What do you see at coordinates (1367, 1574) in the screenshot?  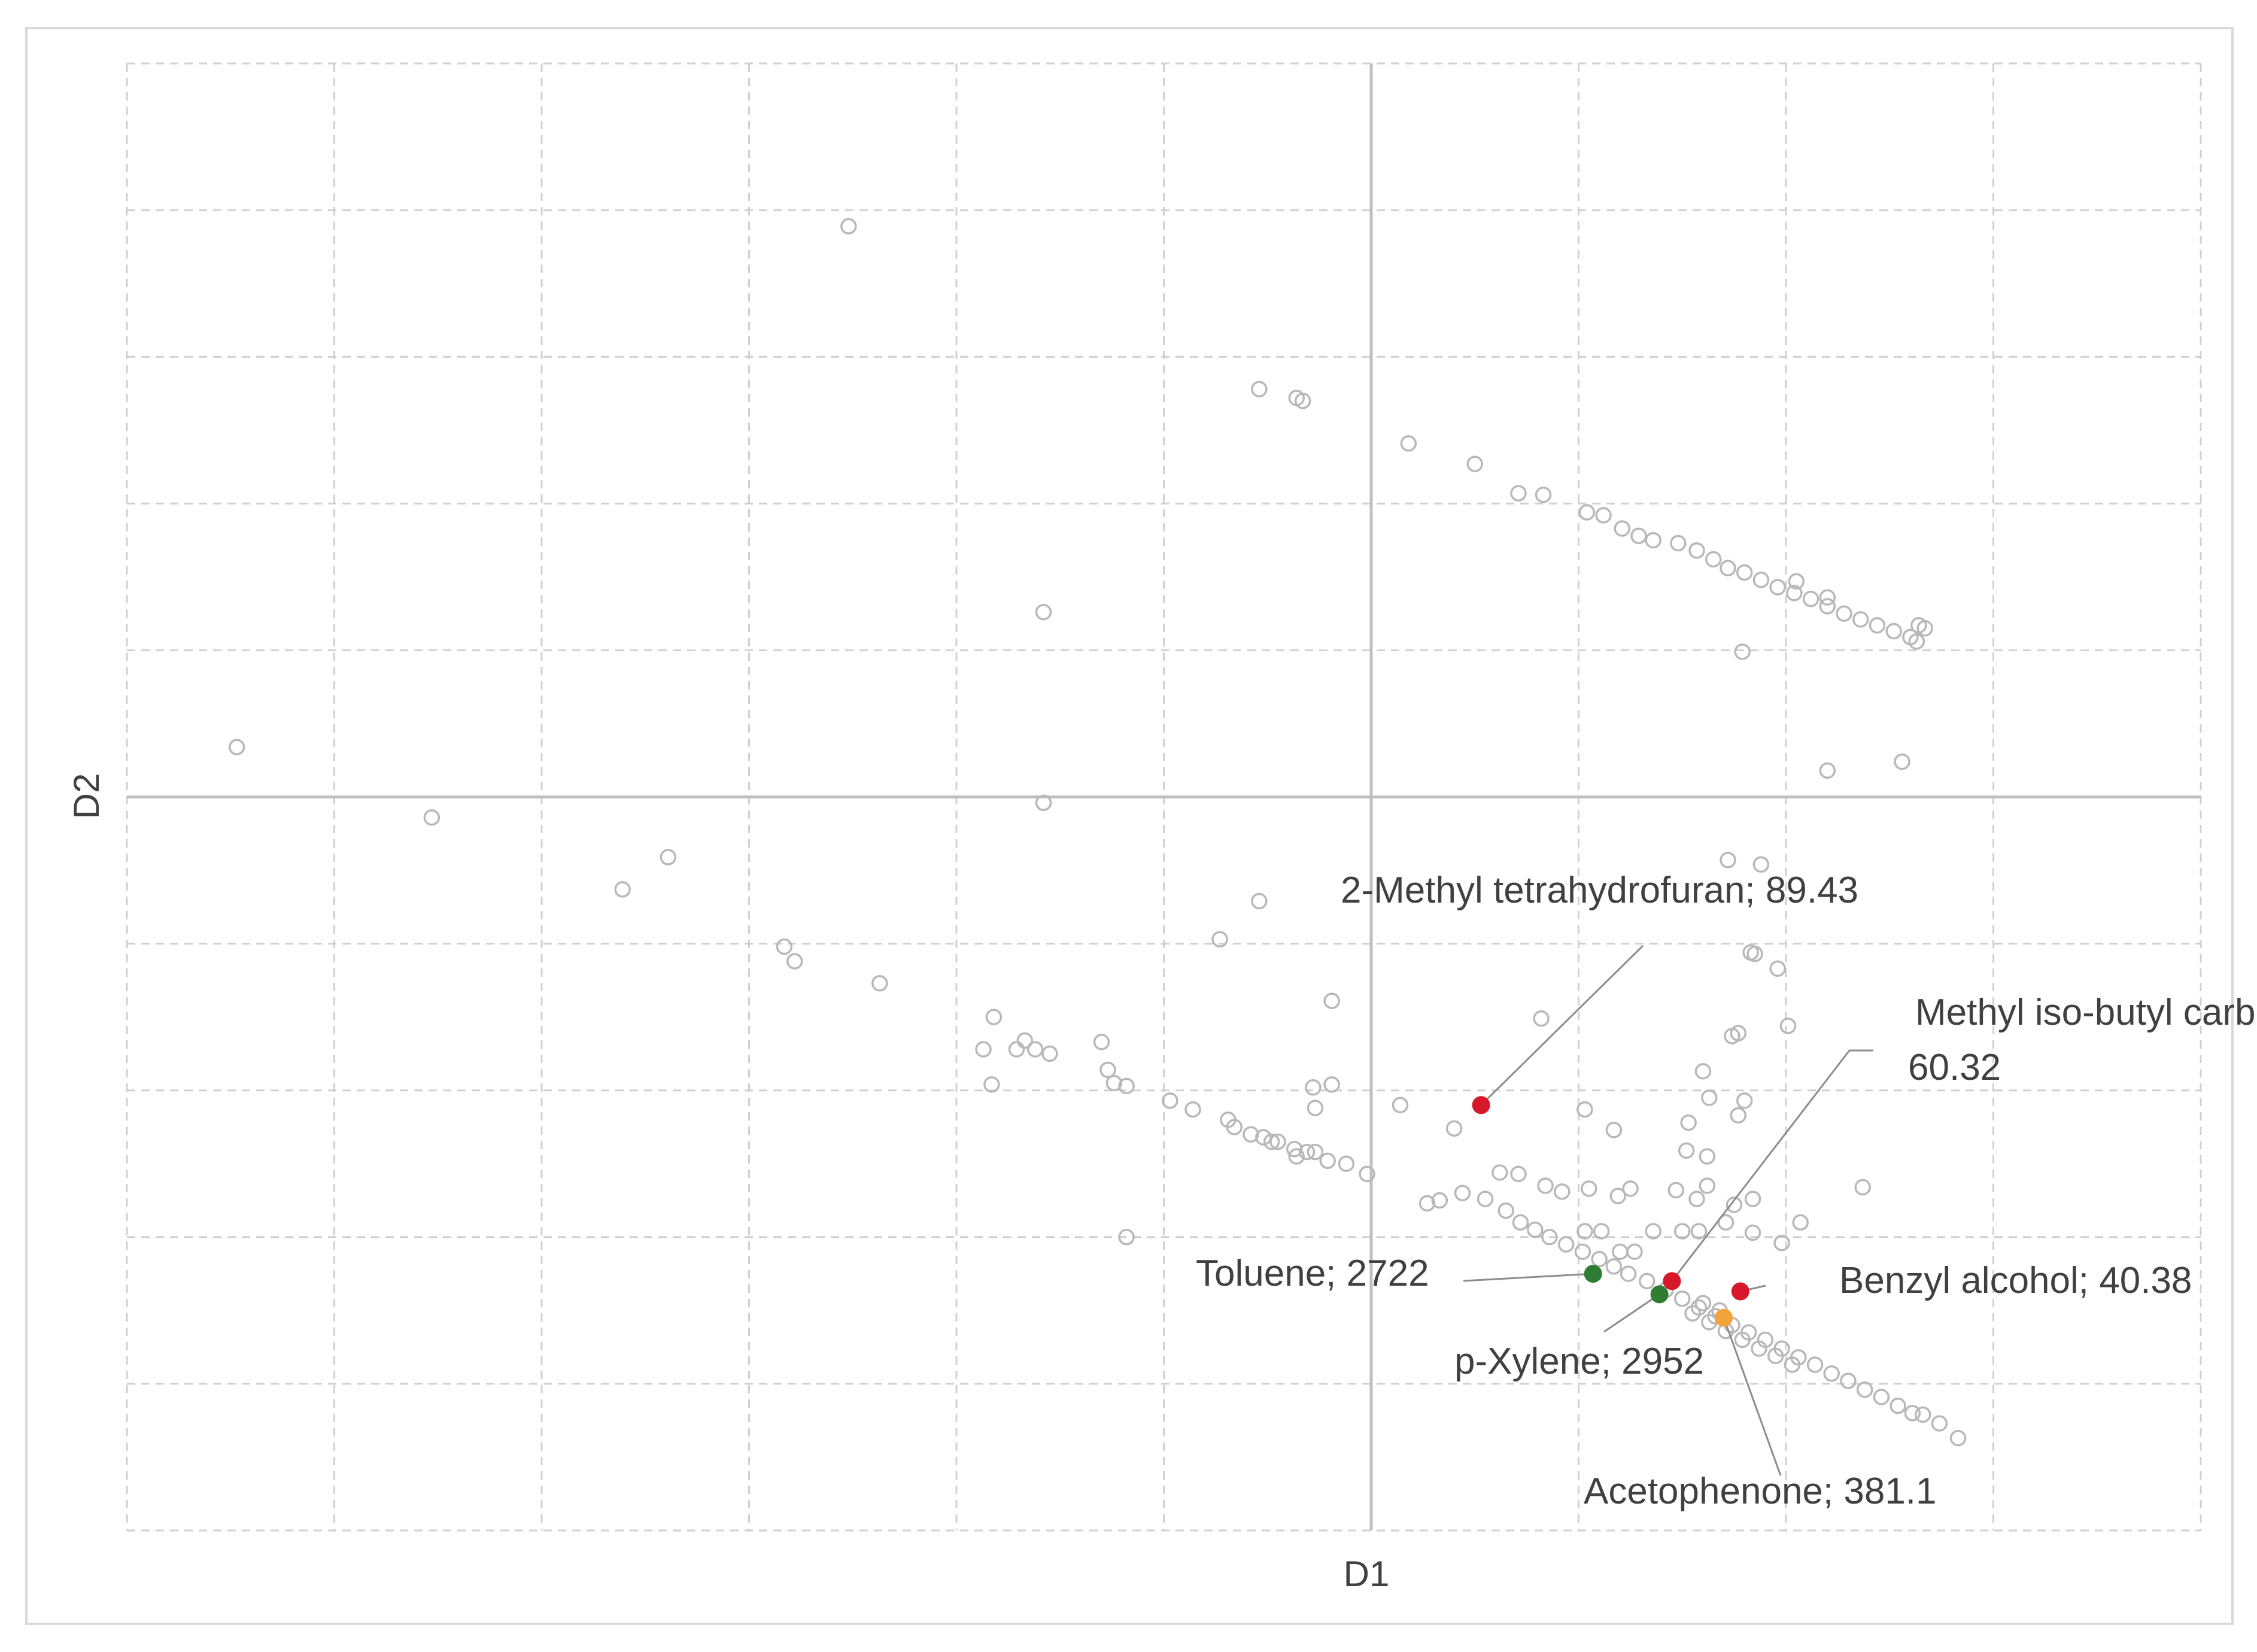 I see `x-axis-label: D1` at bounding box center [1367, 1574].